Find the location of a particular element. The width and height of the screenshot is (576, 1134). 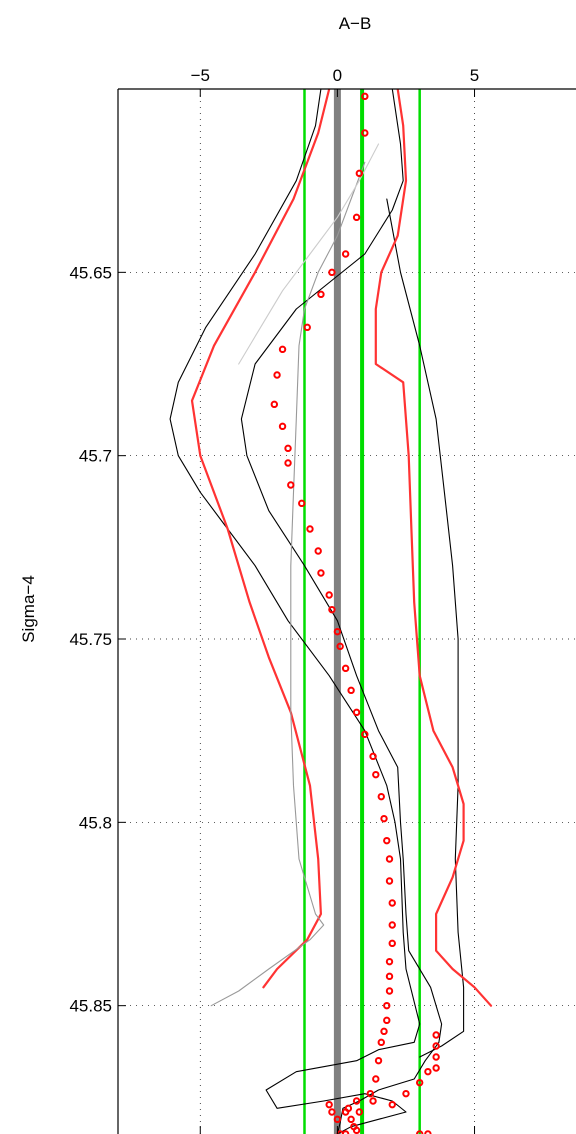

x-tick-label: 5 is located at coordinates (474, 75).